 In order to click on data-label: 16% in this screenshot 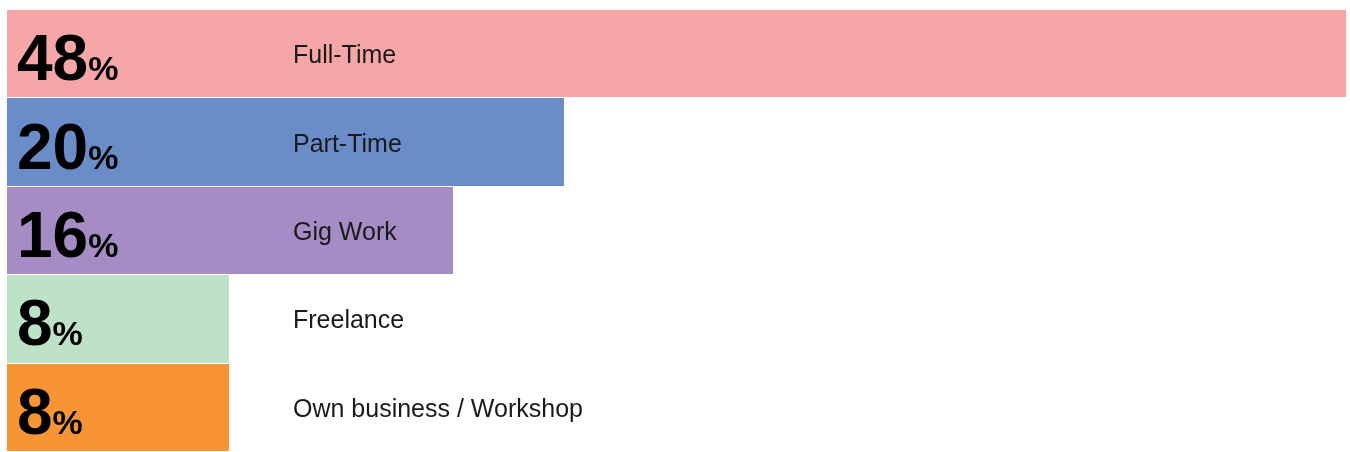, I will do `click(68, 235)`.